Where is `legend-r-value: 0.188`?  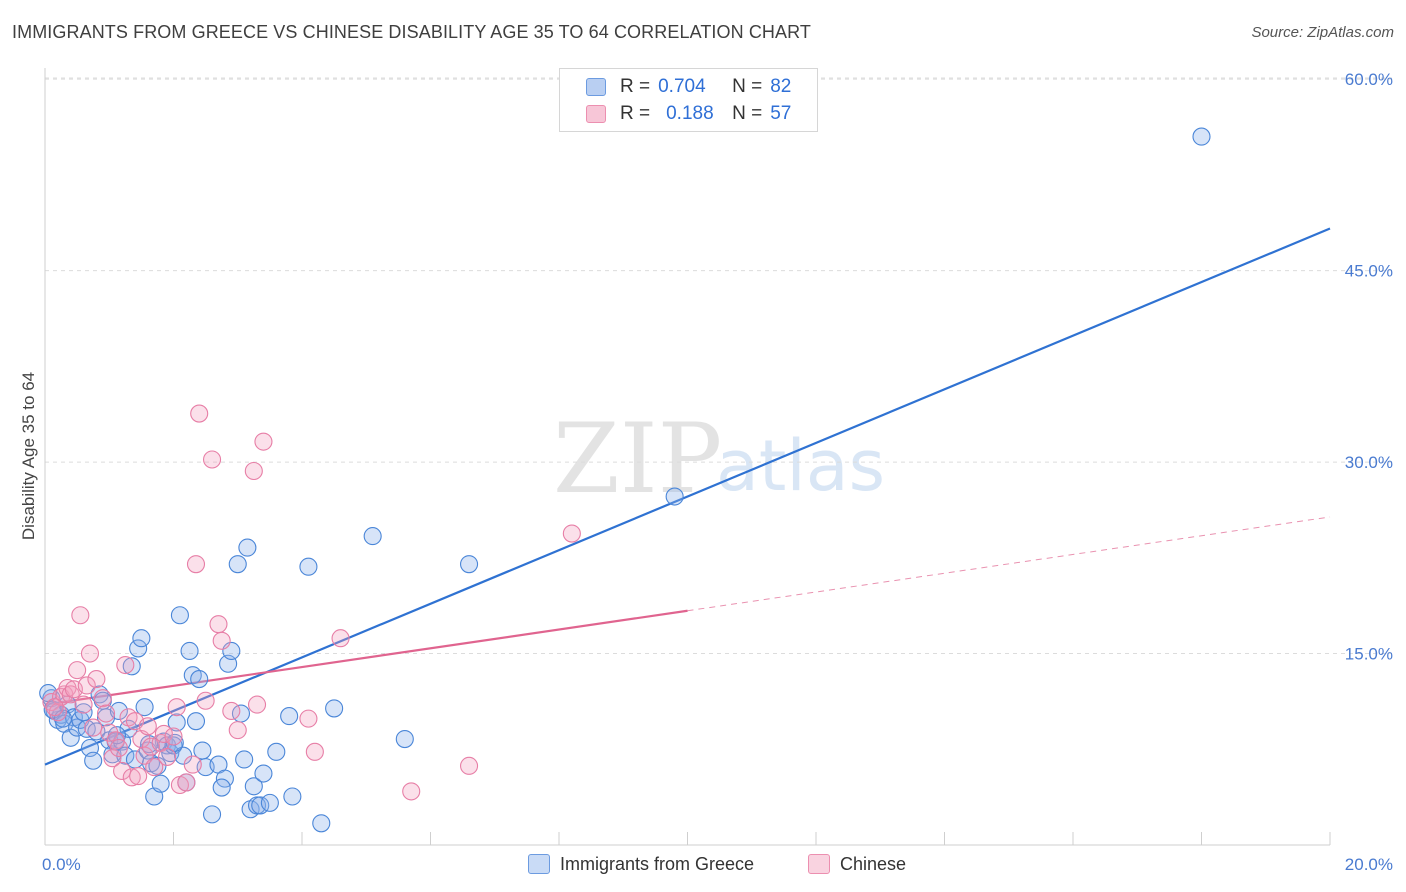 legend-r-value: 0.188 is located at coordinates (690, 113).